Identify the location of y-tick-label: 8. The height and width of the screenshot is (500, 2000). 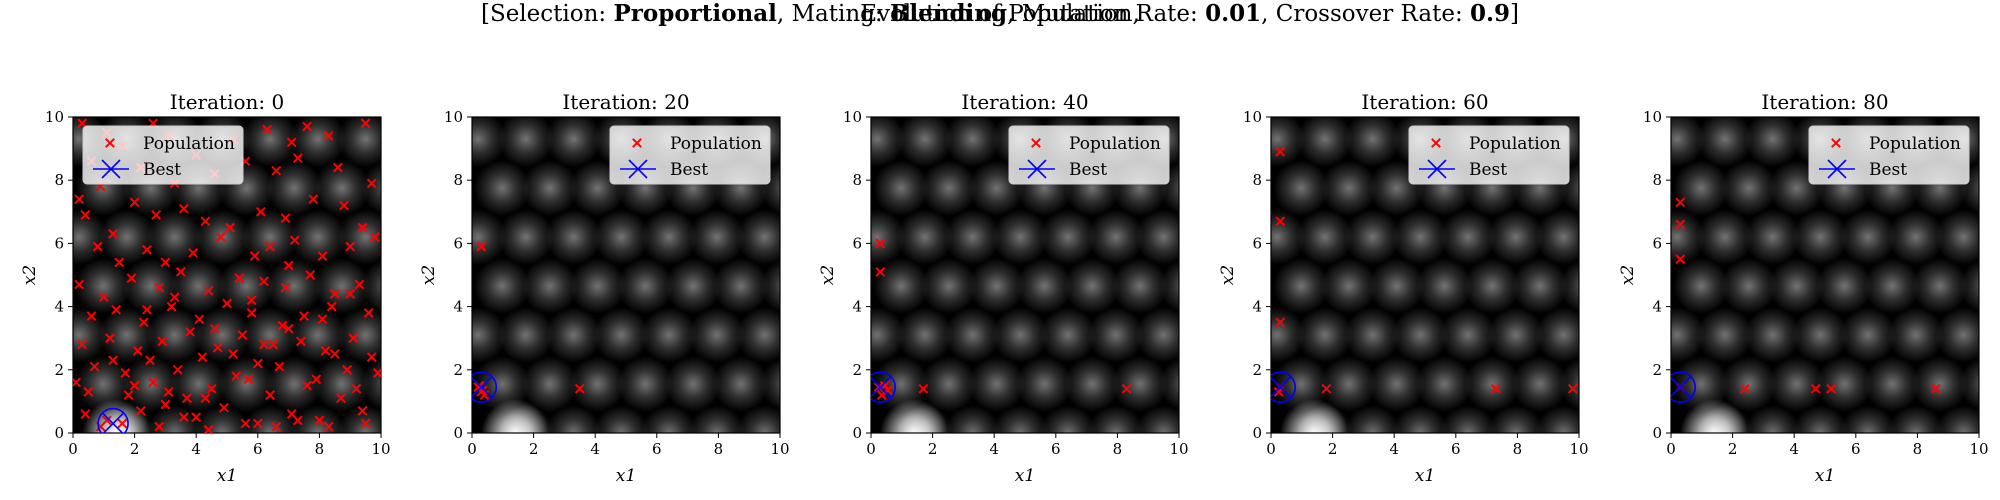
(59, 180).